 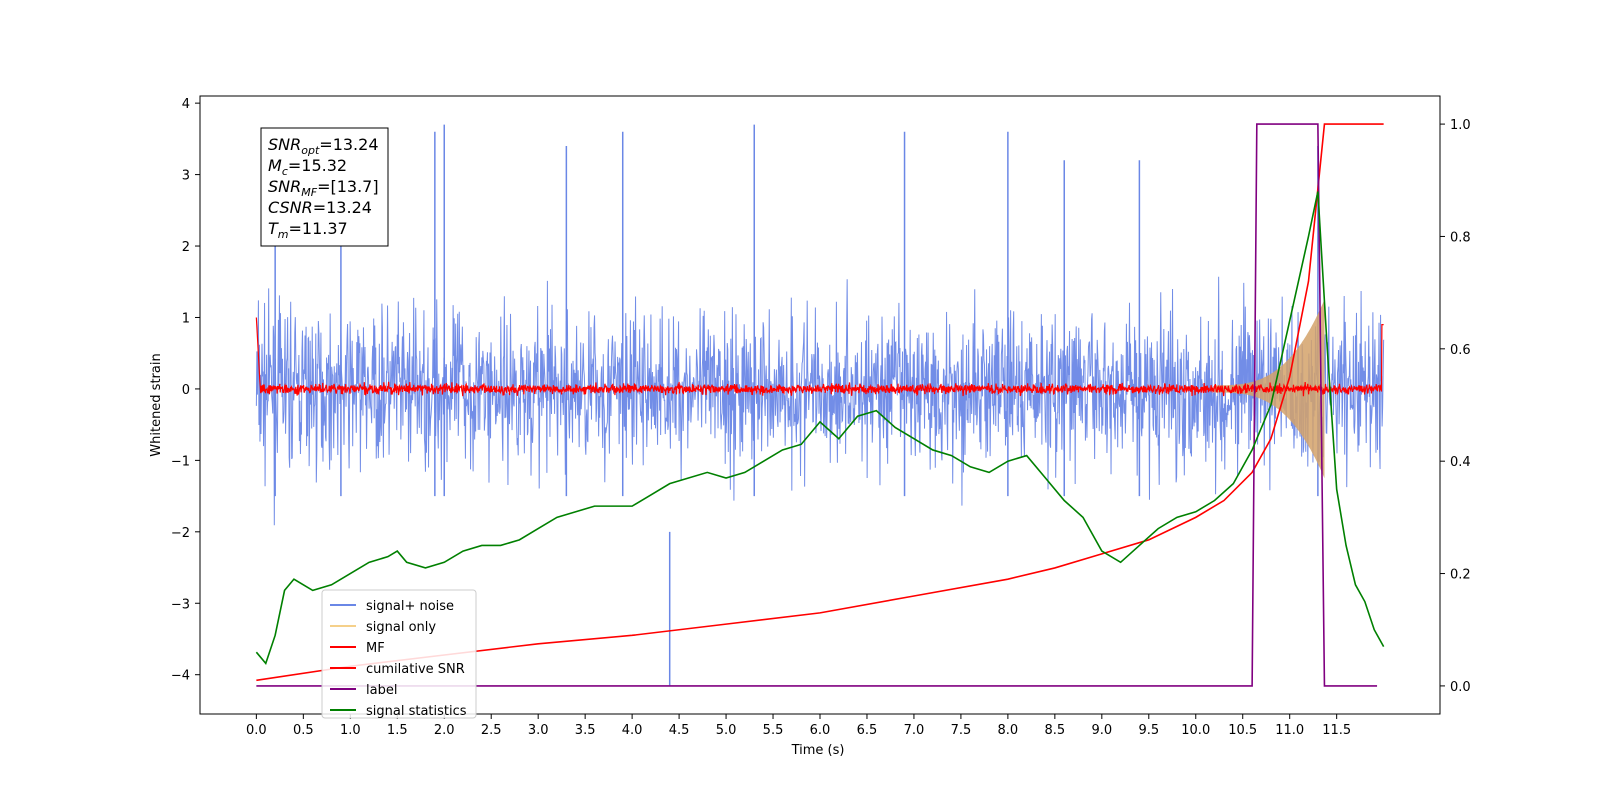 What do you see at coordinates (679, 730) in the screenshot?
I see `x-tick-label: 4.5` at bounding box center [679, 730].